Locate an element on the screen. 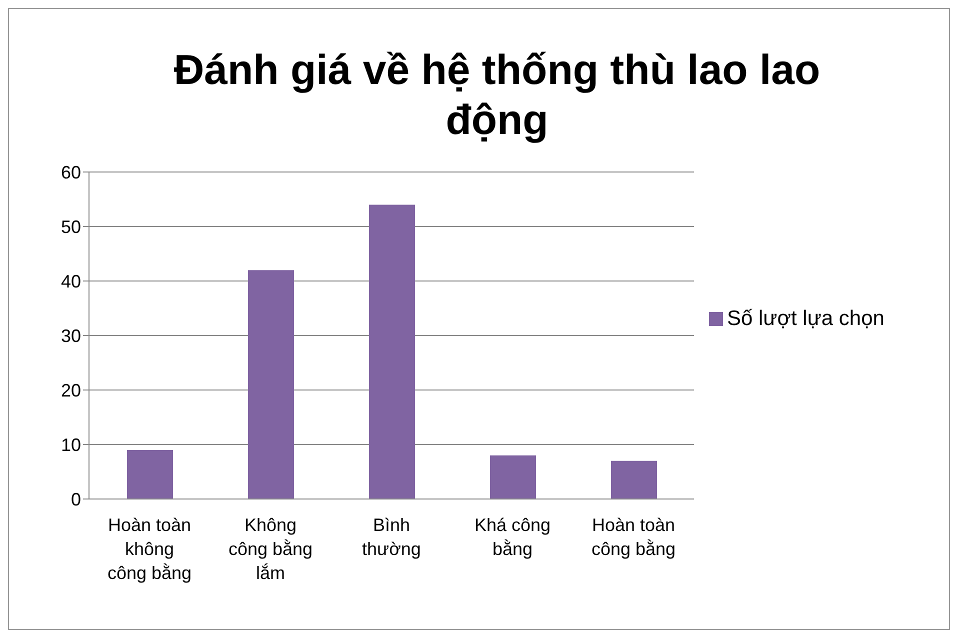  chart-title: Đánh giá về hệ thống thù lao lao động is located at coordinates (497, 95).